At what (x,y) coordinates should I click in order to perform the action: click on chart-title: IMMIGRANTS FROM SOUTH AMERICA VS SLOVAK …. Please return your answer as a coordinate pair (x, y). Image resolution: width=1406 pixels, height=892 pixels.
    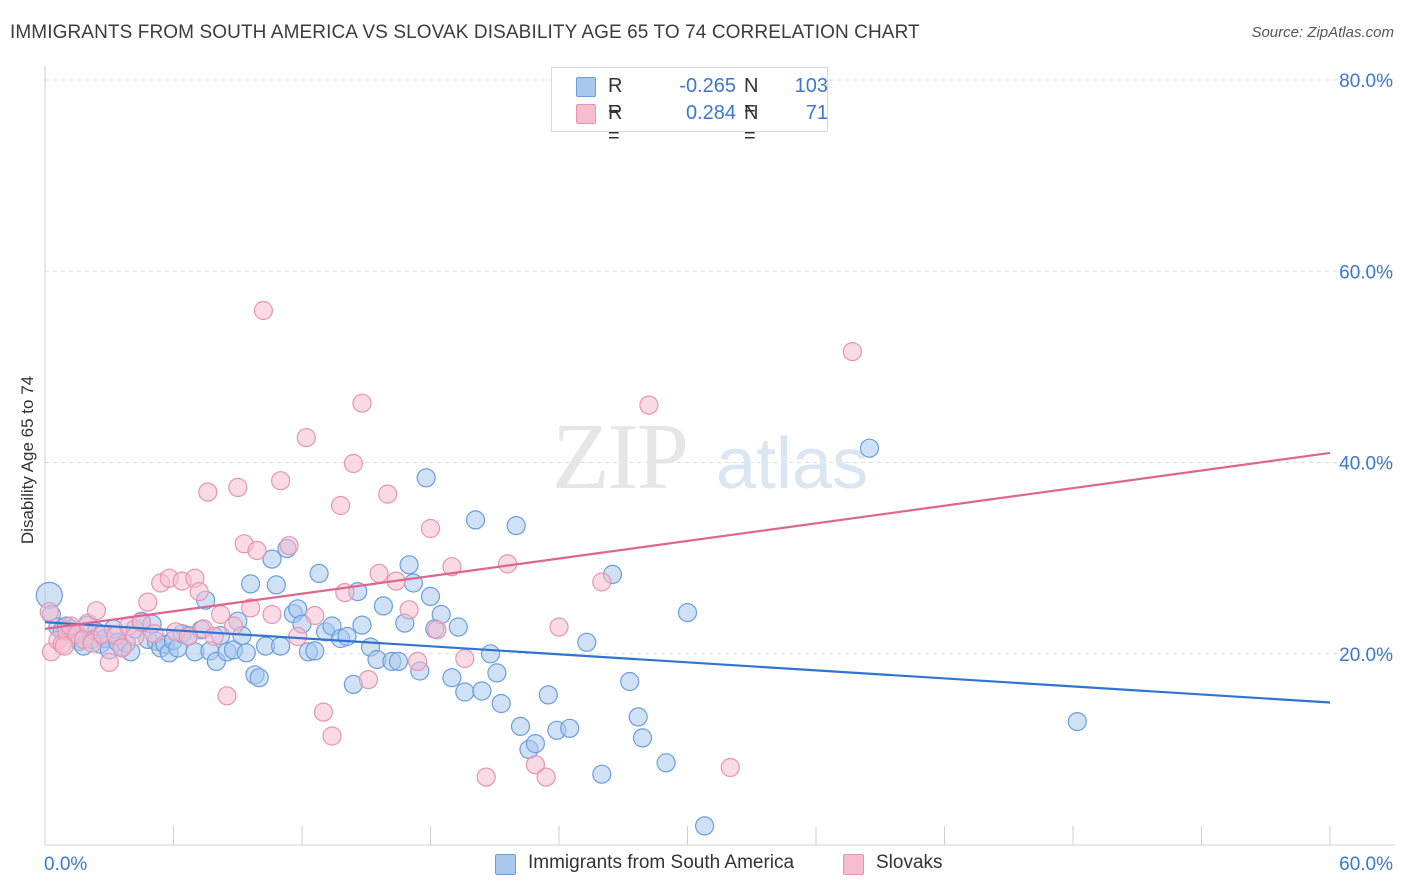
    Looking at the image, I should click on (465, 32).